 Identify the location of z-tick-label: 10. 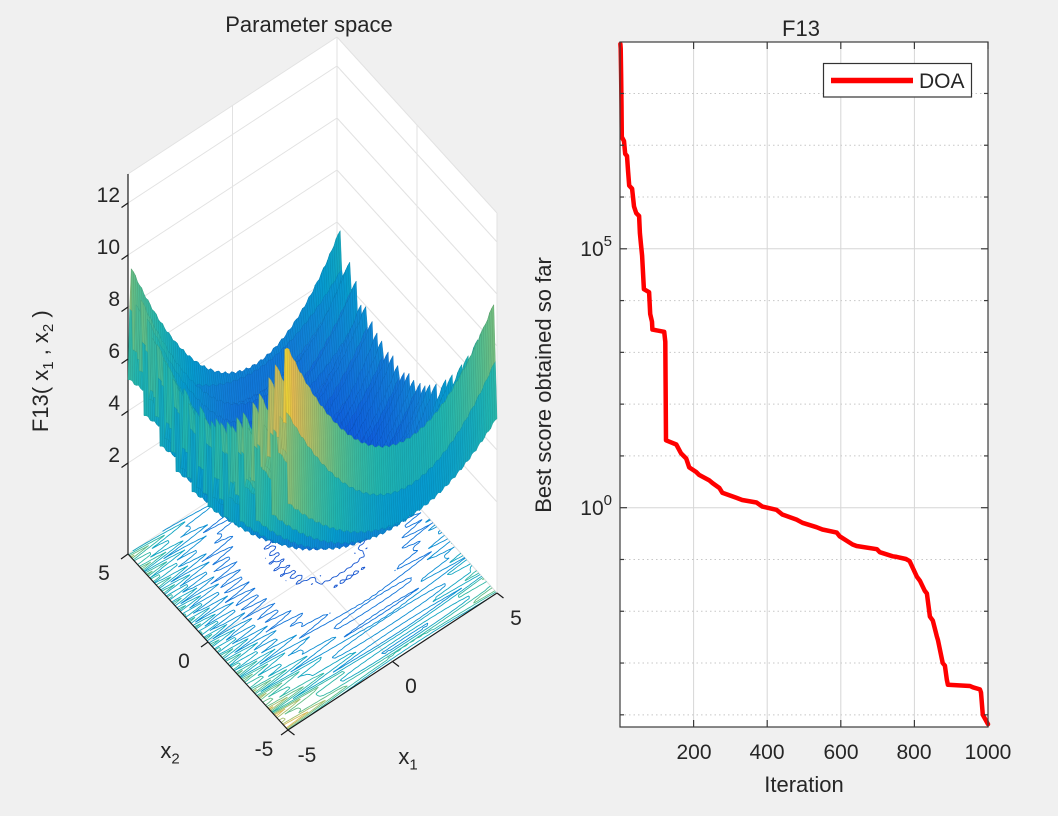
(108, 247).